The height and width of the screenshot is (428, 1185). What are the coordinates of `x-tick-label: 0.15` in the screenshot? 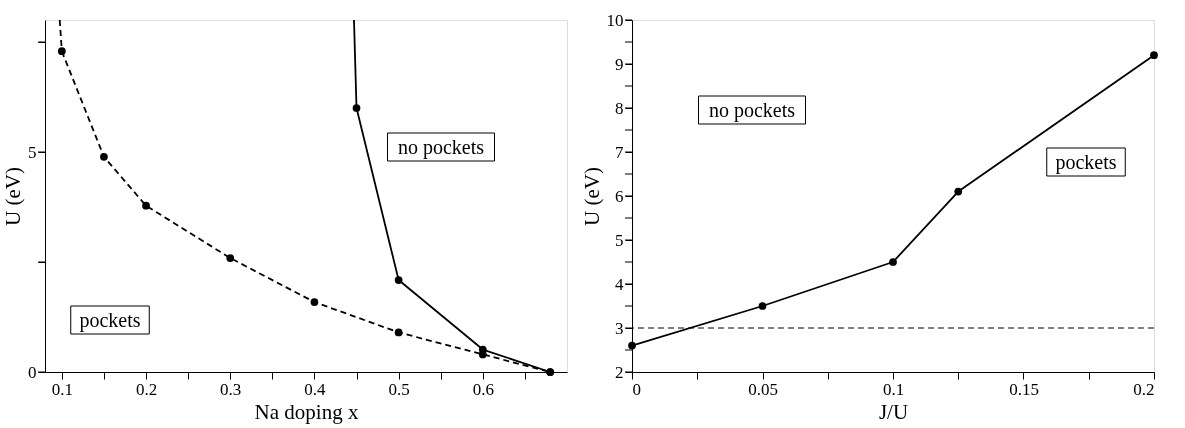 It's located at (1024, 389).